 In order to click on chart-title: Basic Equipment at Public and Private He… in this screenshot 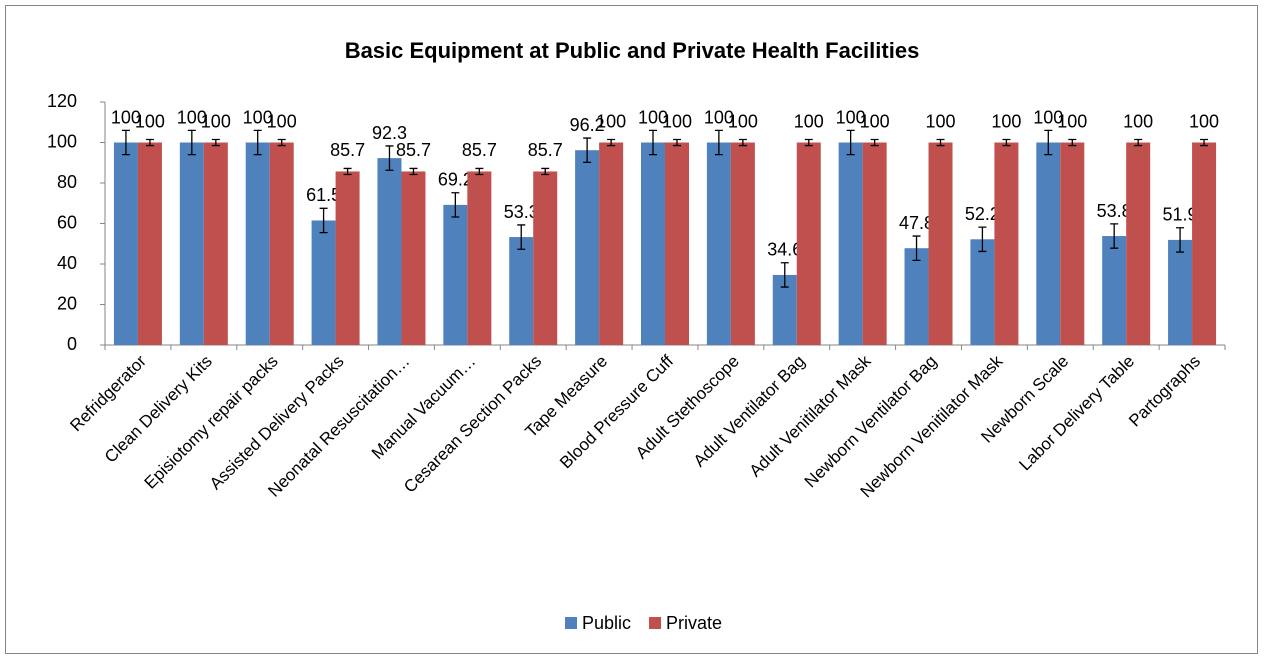, I will do `click(632, 50)`.